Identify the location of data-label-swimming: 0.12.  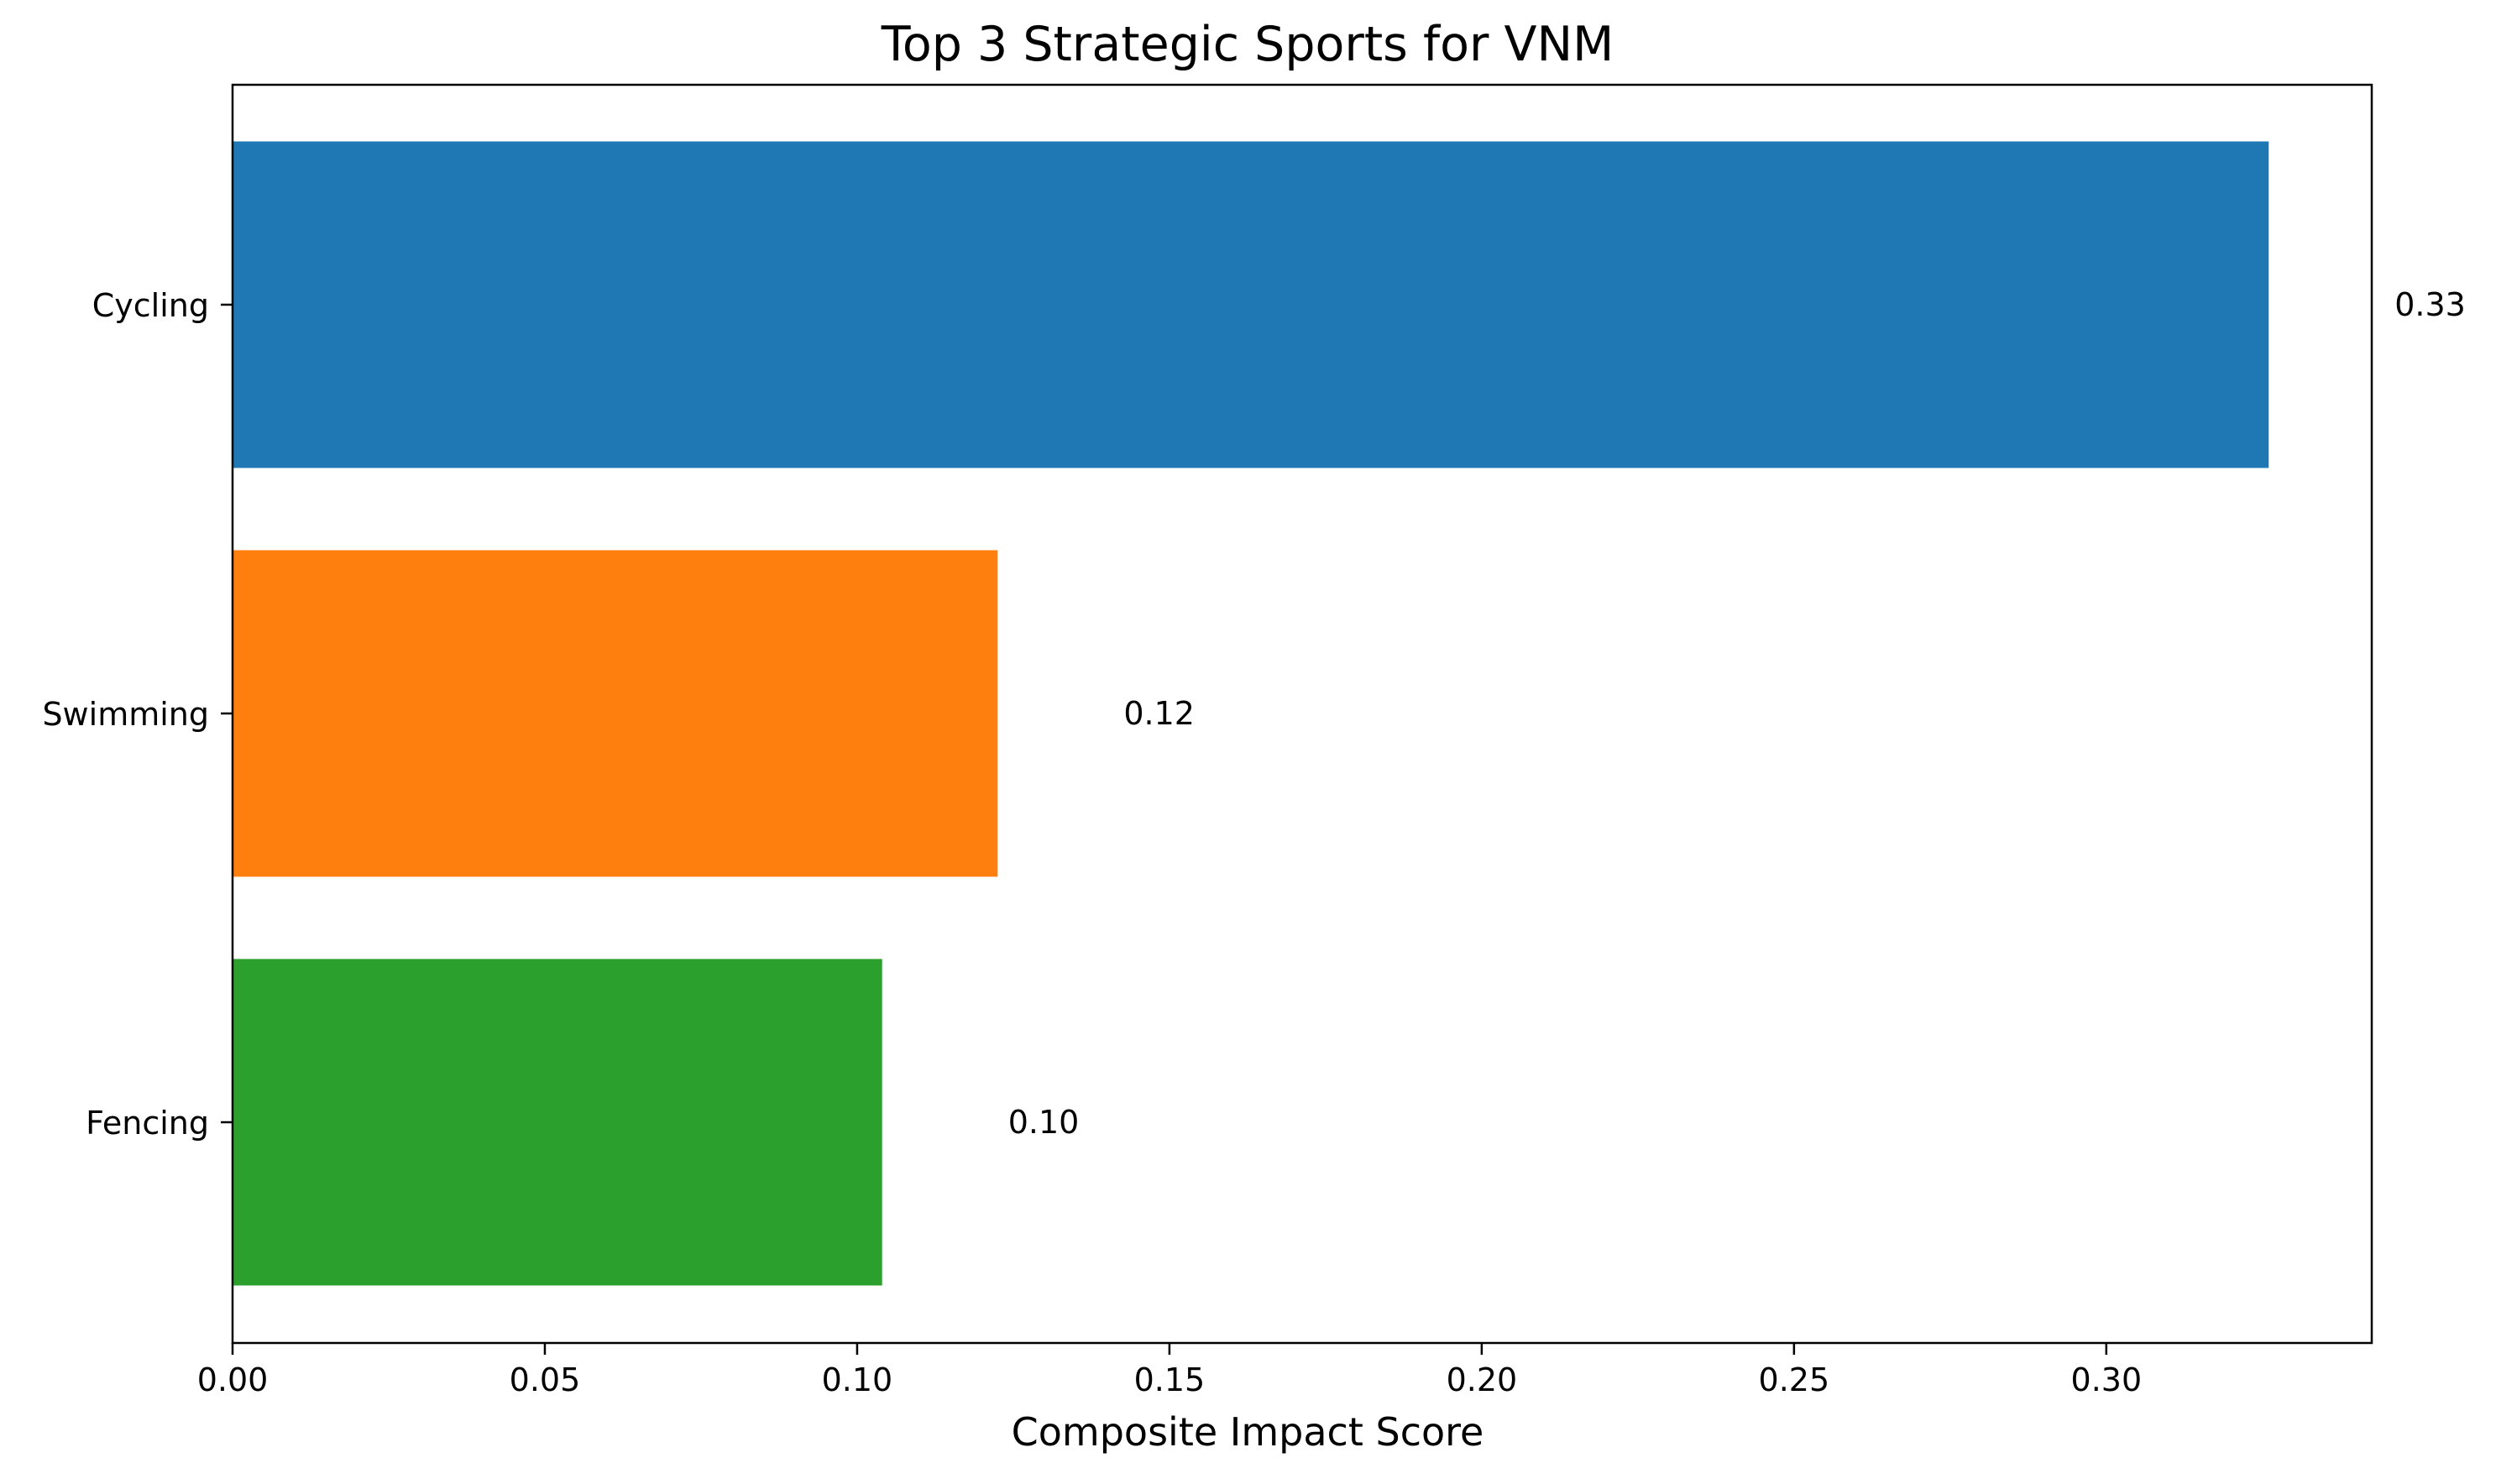
(1159, 713).